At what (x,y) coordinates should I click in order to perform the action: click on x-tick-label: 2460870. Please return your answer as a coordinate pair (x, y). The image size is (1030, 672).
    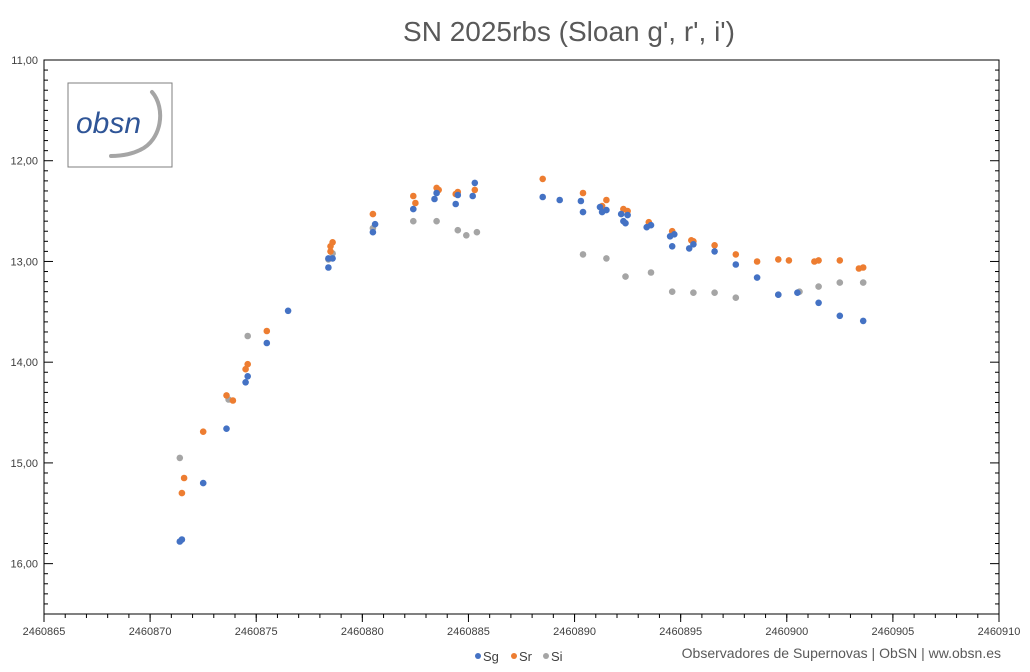
    Looking at the image, I should click on (150, 632).